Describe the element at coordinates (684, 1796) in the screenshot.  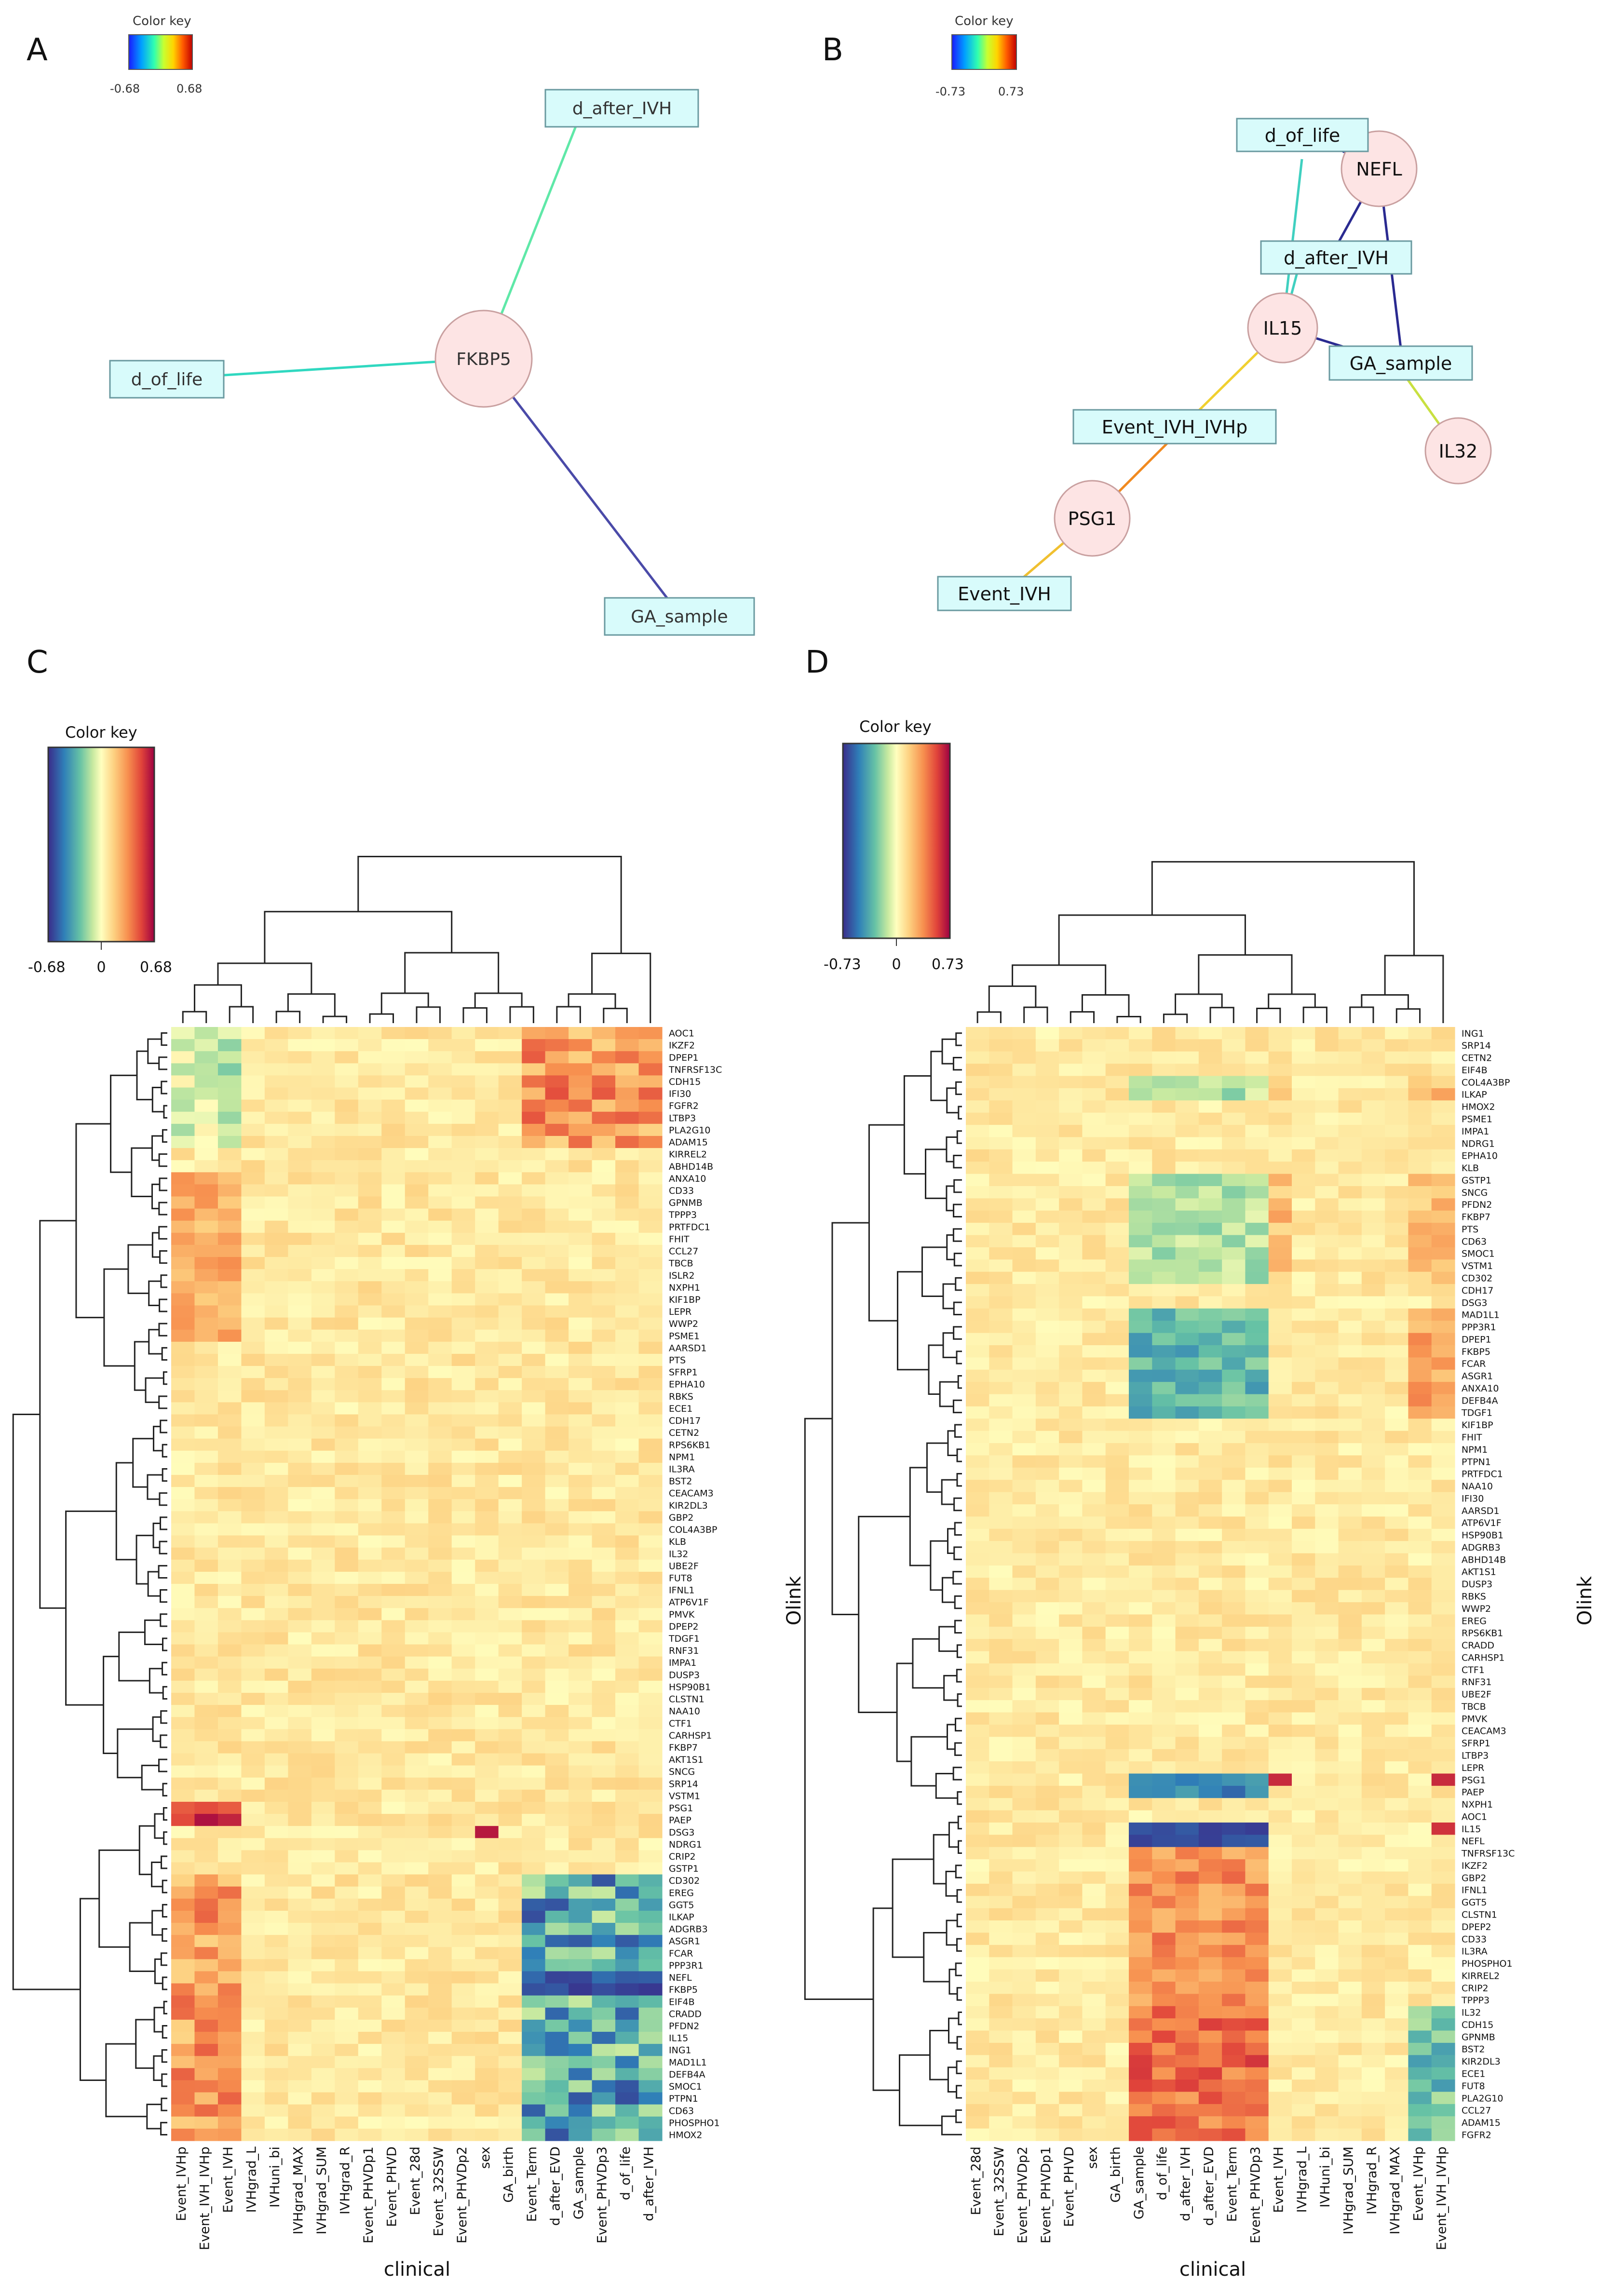
I see `row-label: VSTM1` at that location.